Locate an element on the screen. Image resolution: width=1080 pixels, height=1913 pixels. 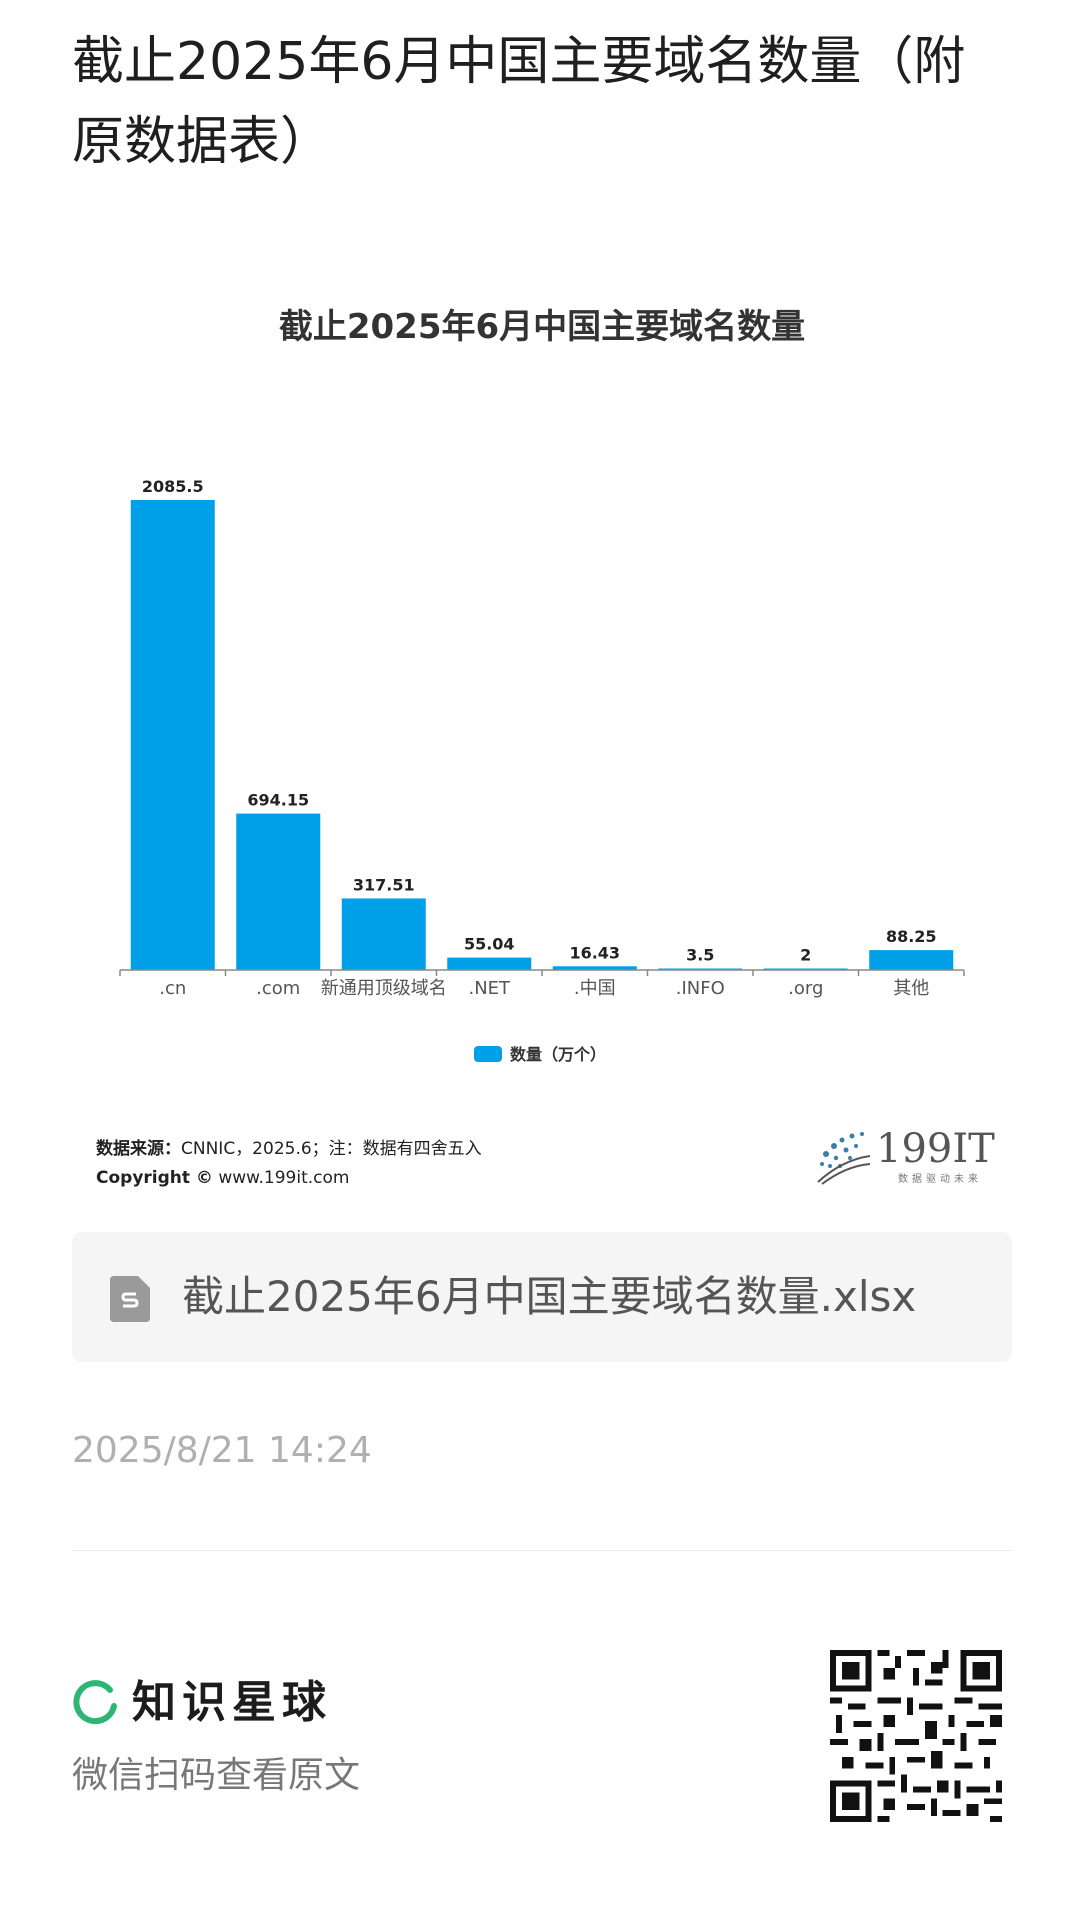
bar-value-label: 317.51 is located at coordinates (384, 884).